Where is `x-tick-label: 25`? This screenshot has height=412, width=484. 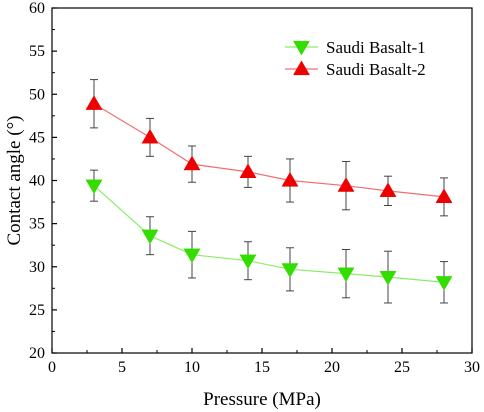
x-tick-label: 25 is located at coordinates (402, 367).